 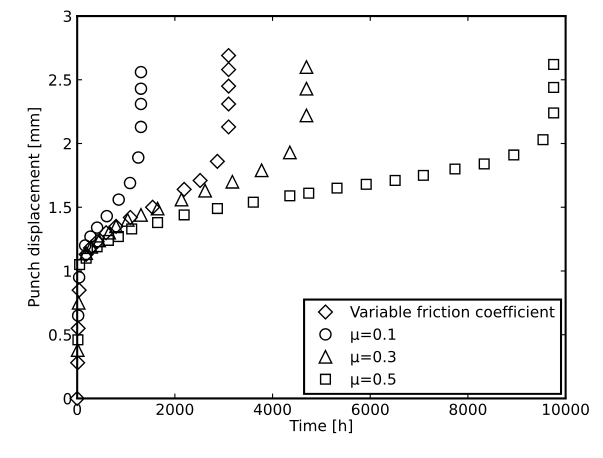 What do you see at coordinates (60, 335) in the screenshot?
I see `y-tick-label: 0.5` at bounding box center [60, 335].